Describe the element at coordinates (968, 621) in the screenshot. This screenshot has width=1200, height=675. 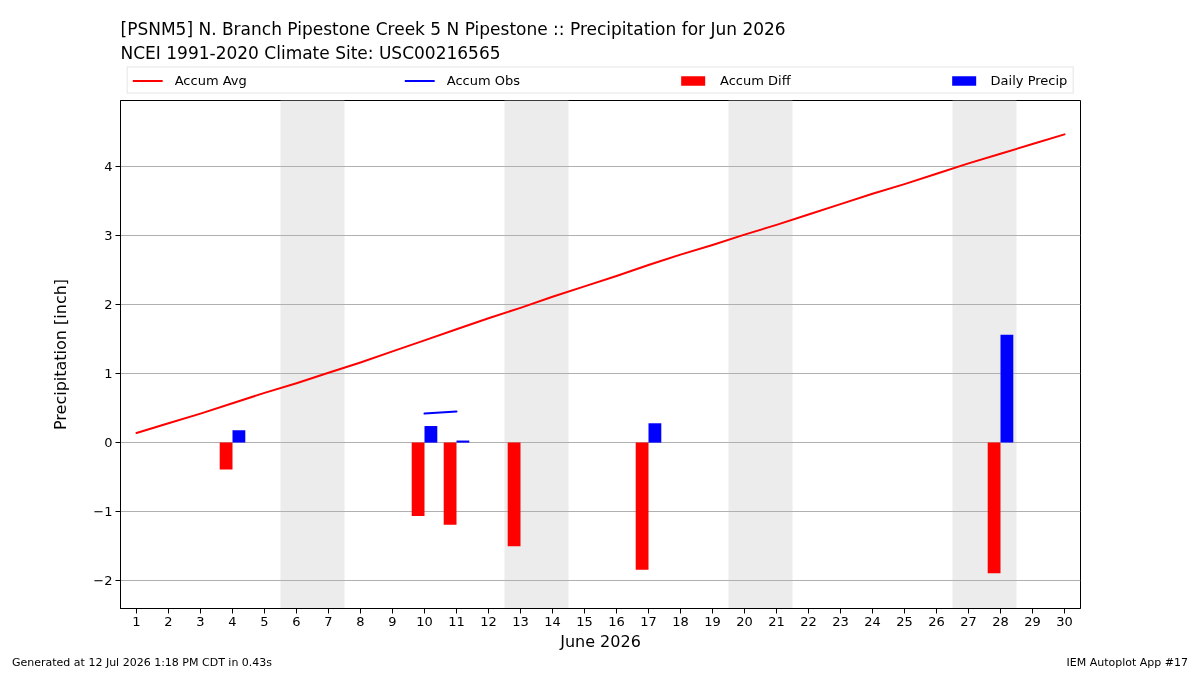
I see `x-tick-label: 27` at that location.